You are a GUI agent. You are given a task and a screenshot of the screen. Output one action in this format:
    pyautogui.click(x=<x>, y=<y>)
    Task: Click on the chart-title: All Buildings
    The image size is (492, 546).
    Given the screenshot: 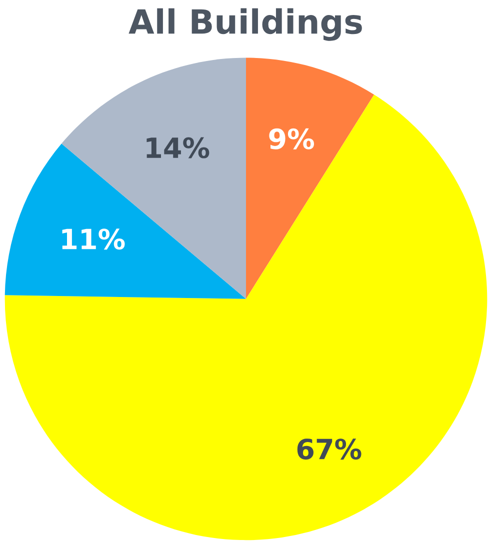 What is the action you would take?
    pyautogui.click(x=245, y=24)
    